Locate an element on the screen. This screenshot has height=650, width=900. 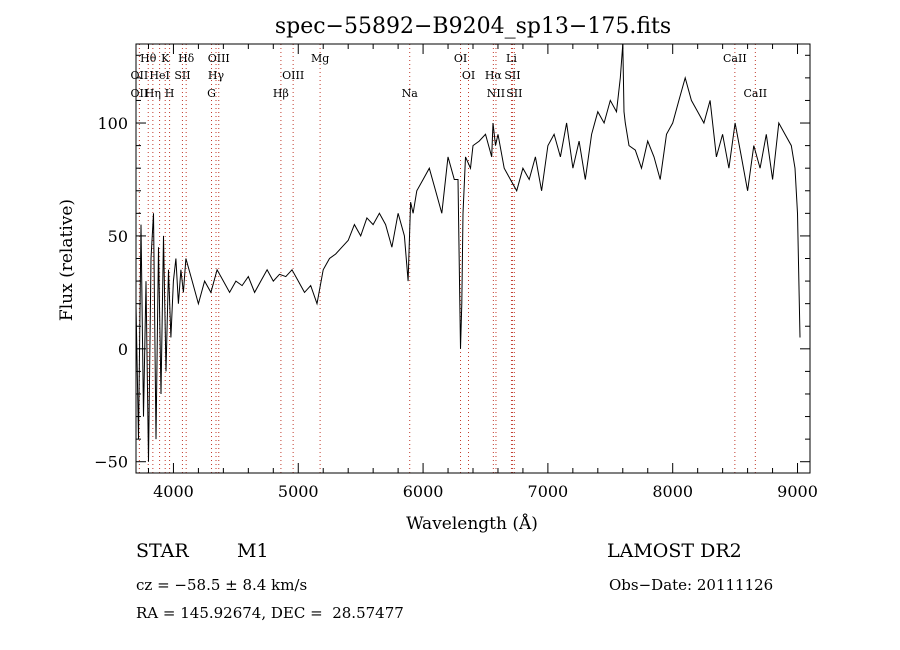
x-tick-label: 9000 is located at coordinates (797, 491).